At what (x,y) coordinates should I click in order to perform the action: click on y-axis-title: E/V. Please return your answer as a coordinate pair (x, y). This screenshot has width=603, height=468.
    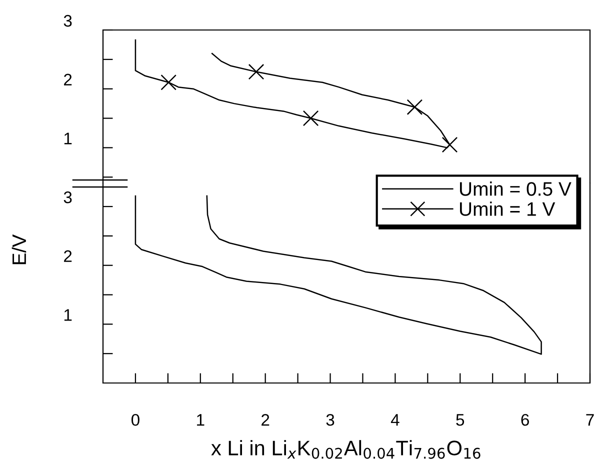
    Looking at the image, I should click on (19, 249).